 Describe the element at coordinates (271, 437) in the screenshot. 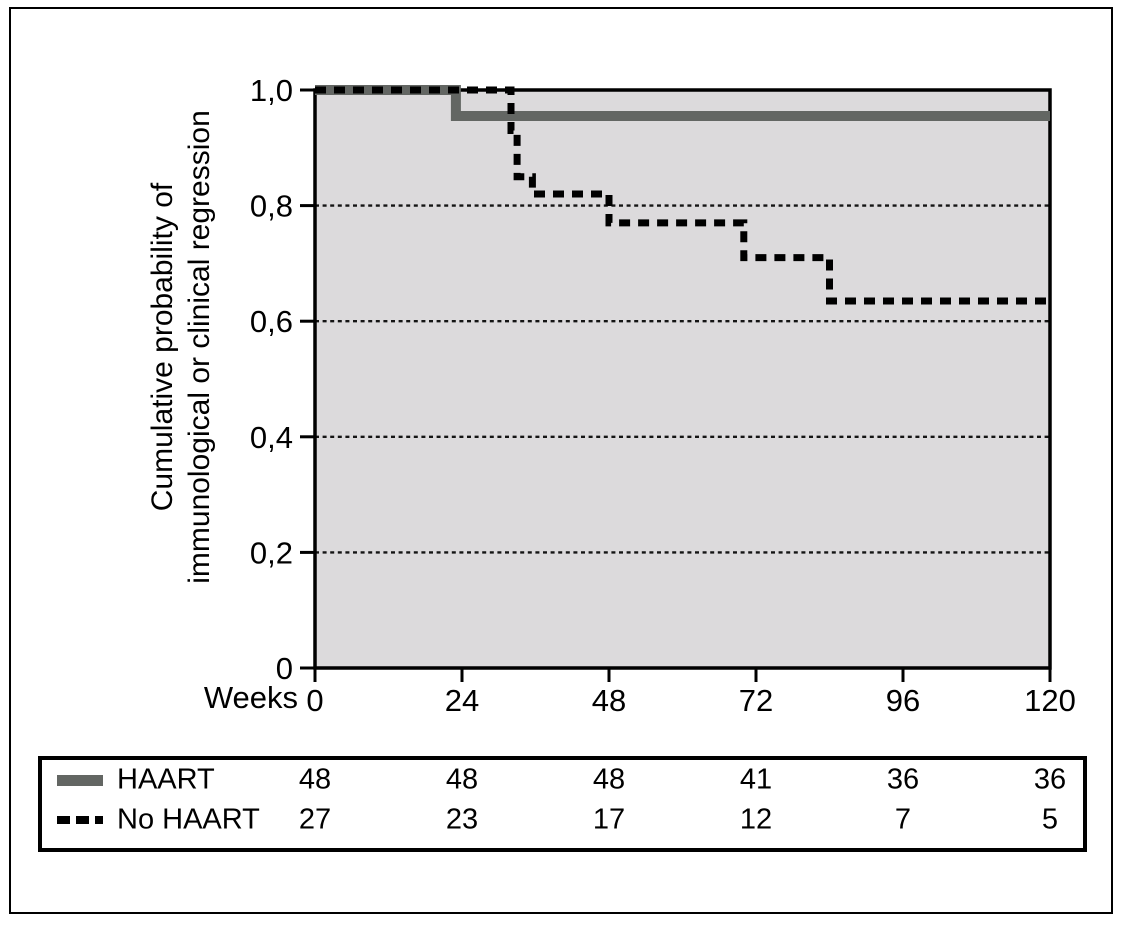

I see `y-tick-label: 0,4` at that location.